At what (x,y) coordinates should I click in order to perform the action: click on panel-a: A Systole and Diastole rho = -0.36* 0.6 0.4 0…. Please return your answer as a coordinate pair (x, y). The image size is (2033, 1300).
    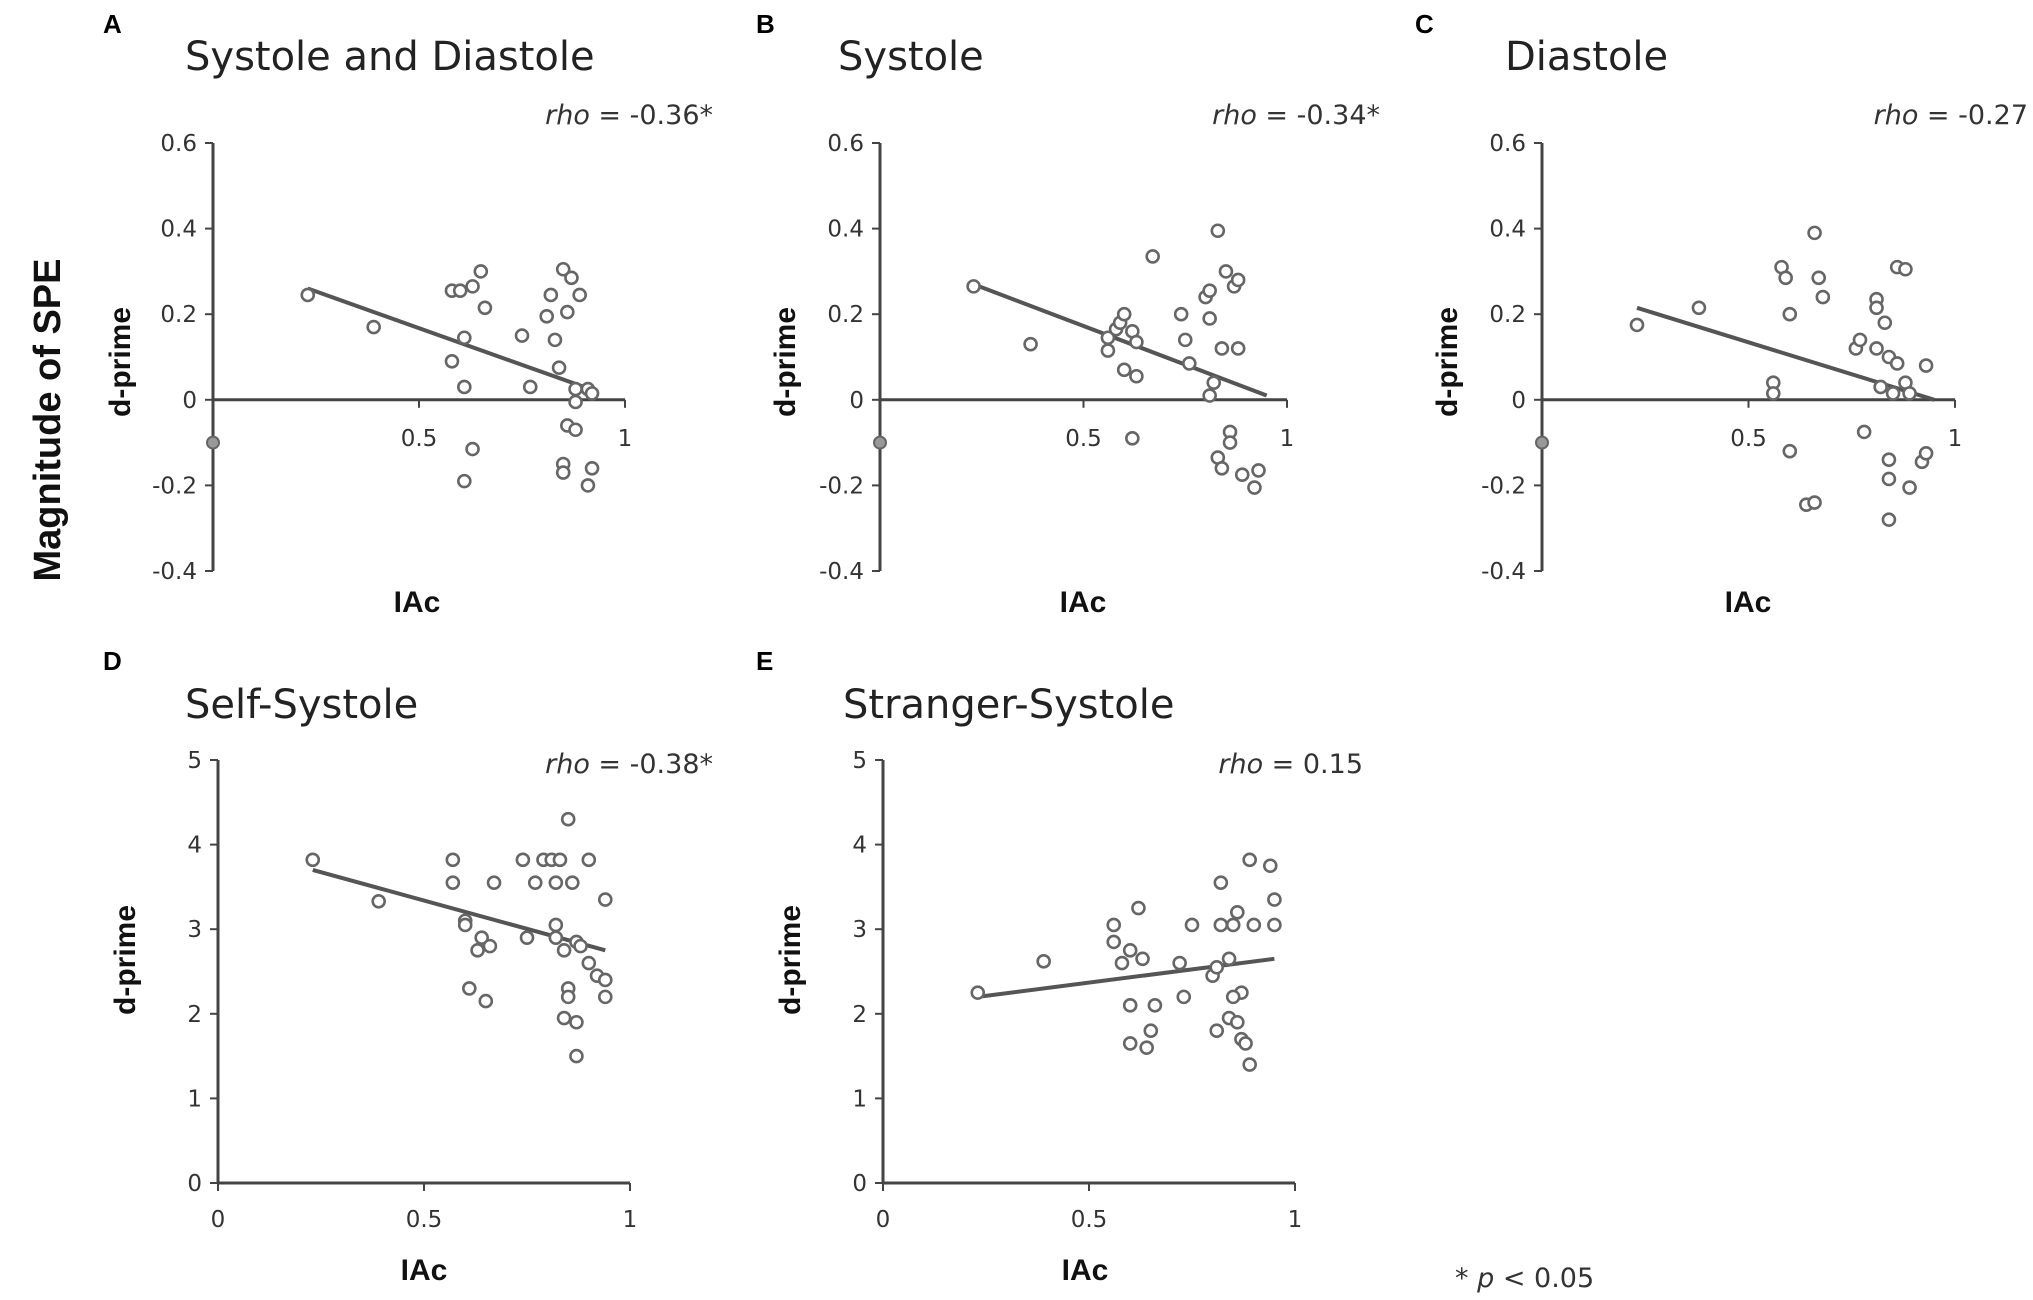
    Looking at the image, I should click on (408, 314).